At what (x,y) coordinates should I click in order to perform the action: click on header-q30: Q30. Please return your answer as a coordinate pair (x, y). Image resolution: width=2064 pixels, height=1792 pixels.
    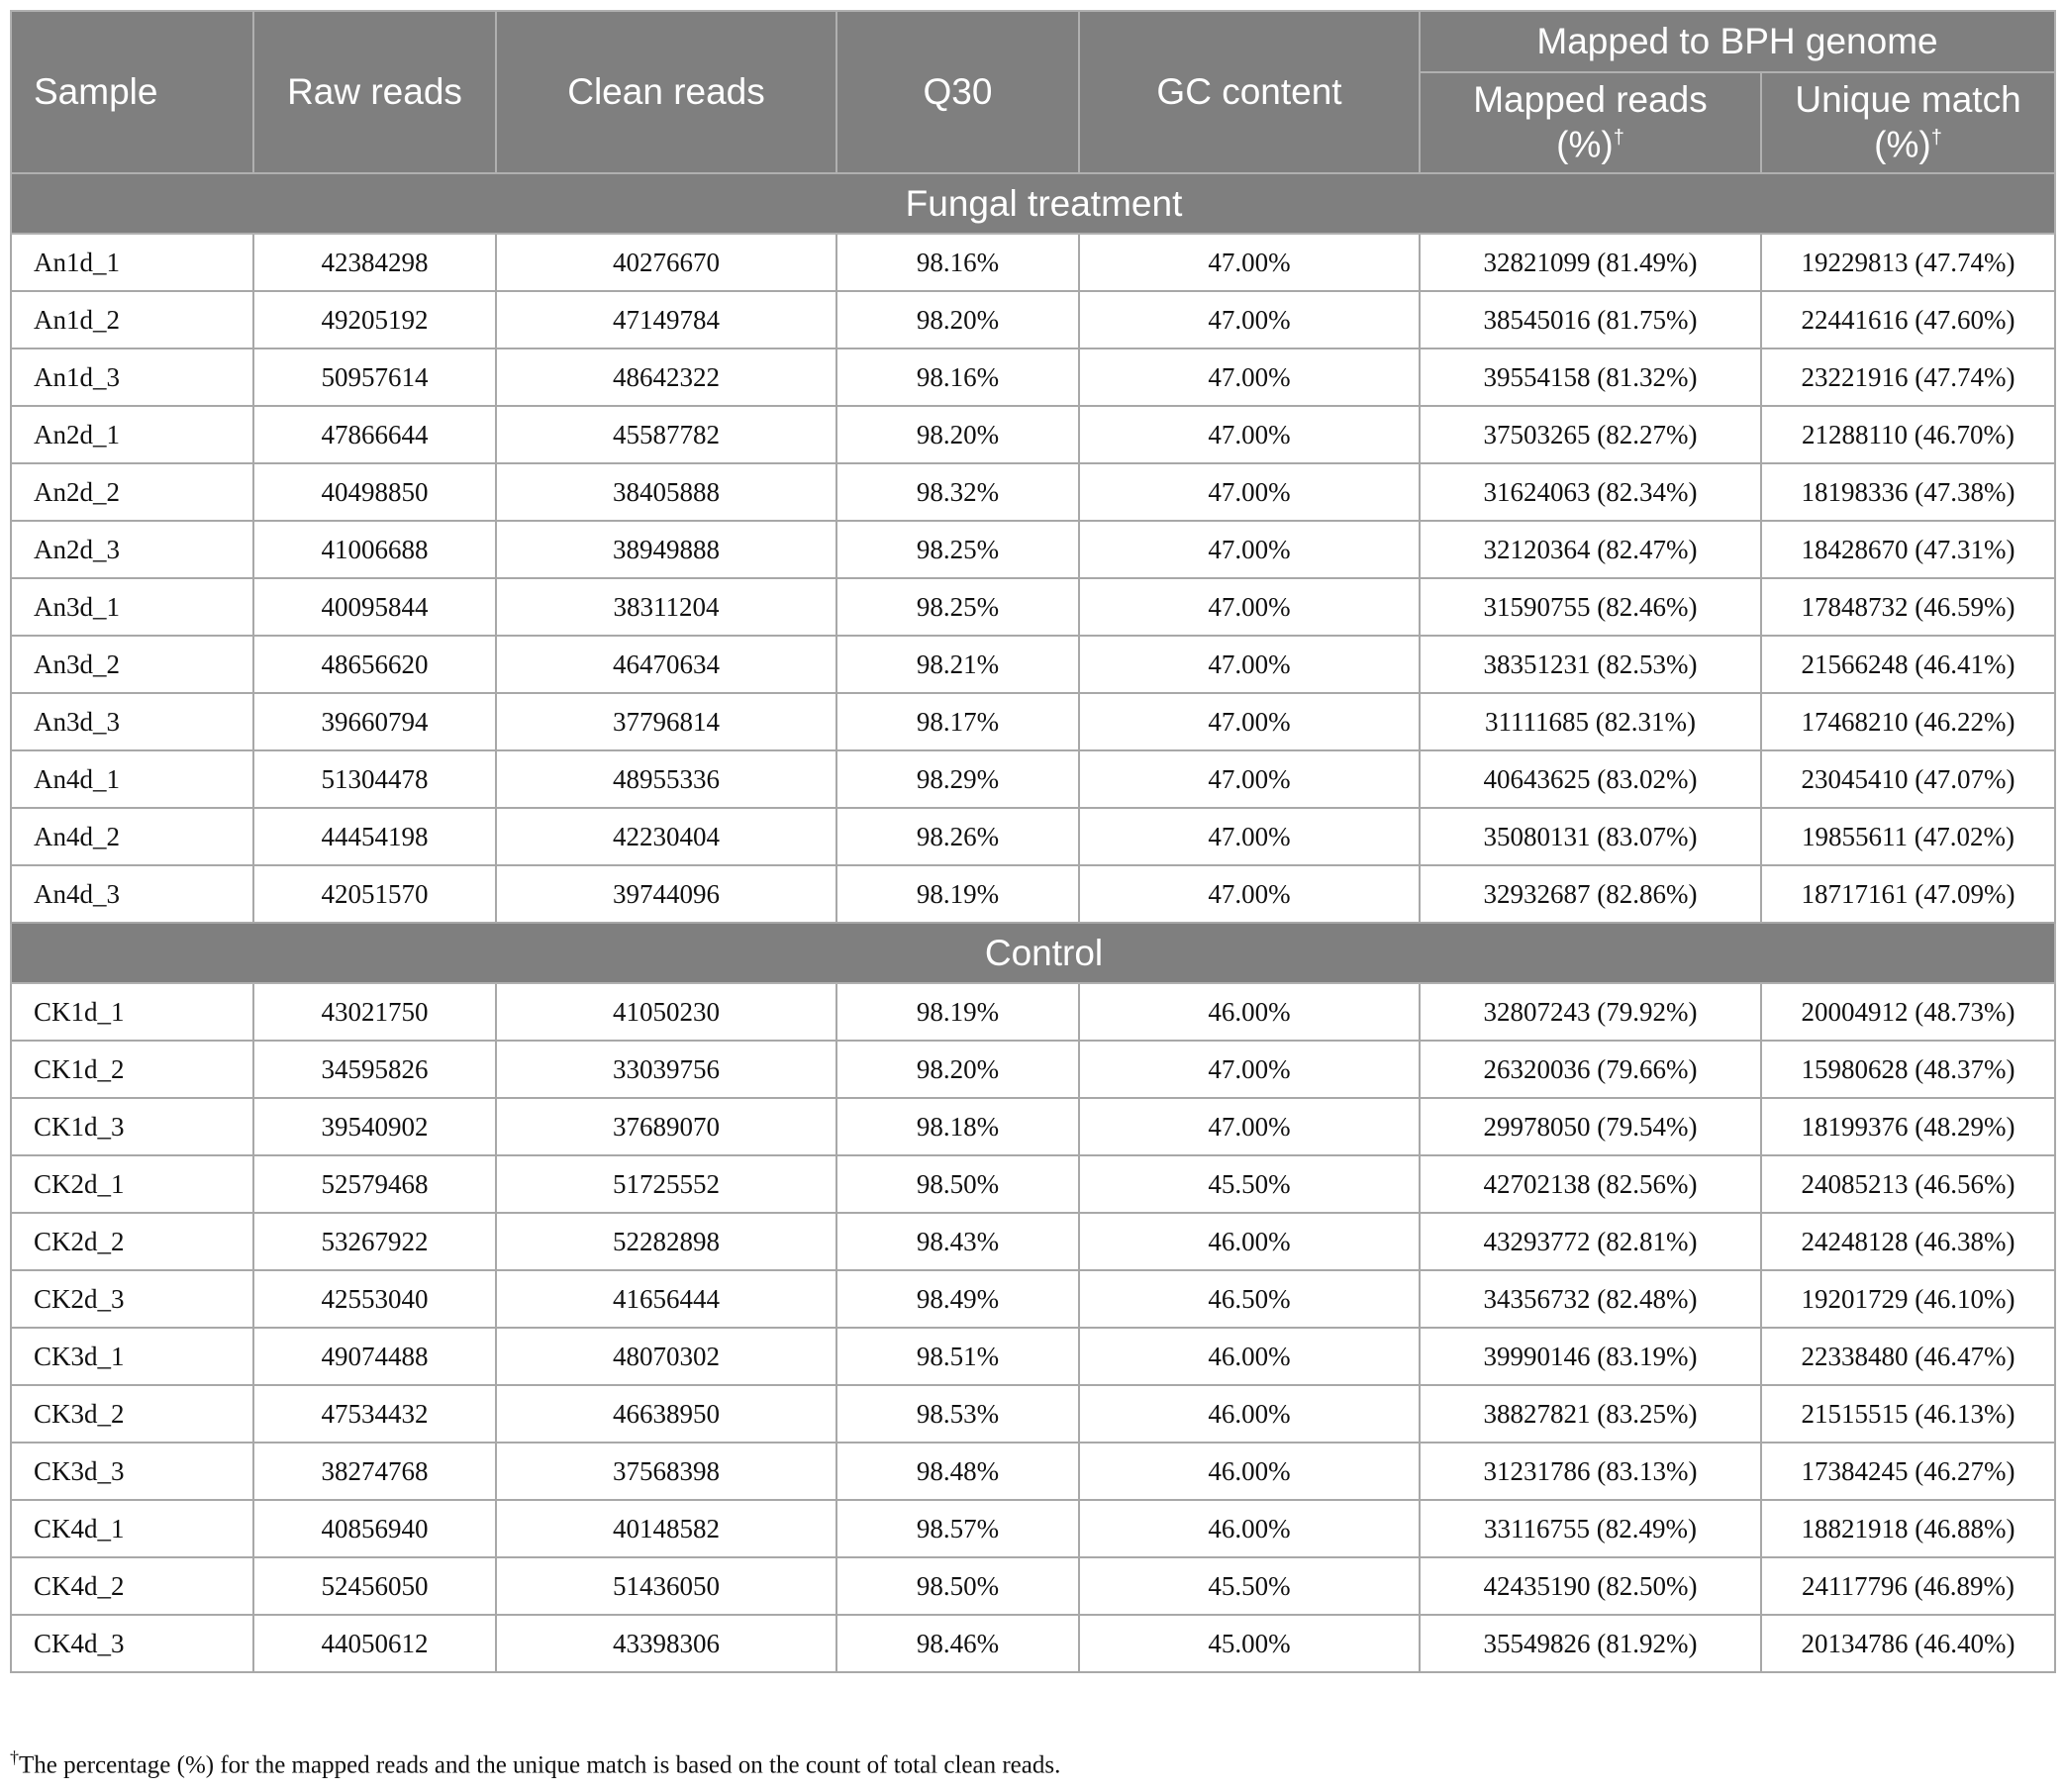
    Looking at the image, I should click on (957, 92).